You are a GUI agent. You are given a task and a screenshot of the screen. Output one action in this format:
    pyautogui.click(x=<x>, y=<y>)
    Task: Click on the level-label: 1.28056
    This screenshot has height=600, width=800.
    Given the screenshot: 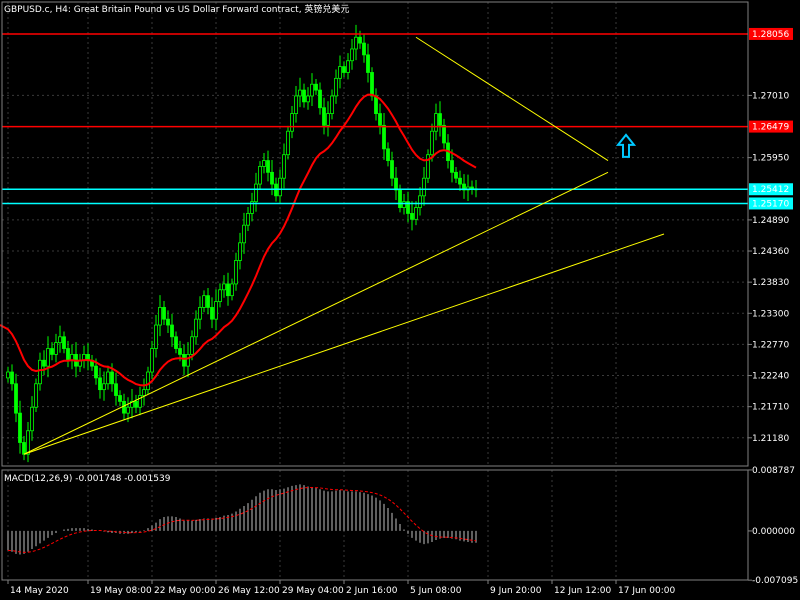 What is the action you would take?
    pyautogui.click(x=770, y=35)
    